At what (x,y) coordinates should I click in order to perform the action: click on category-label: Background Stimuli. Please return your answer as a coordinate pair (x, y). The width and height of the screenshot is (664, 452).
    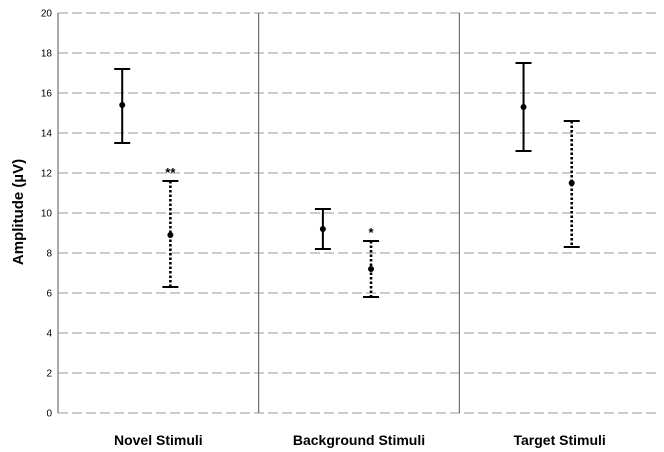
    Looking at the image, I should click on (359, 440).